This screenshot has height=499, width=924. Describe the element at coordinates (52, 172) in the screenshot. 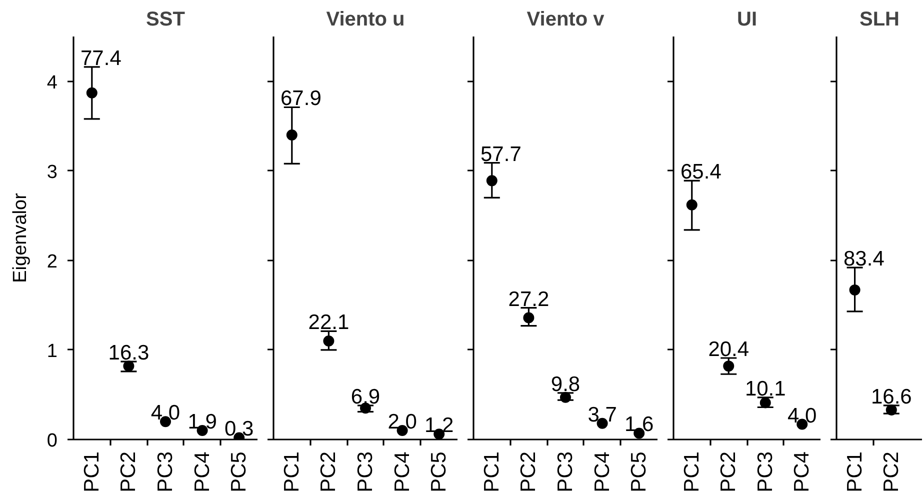

I see `y-tick-label: 3` at that location.